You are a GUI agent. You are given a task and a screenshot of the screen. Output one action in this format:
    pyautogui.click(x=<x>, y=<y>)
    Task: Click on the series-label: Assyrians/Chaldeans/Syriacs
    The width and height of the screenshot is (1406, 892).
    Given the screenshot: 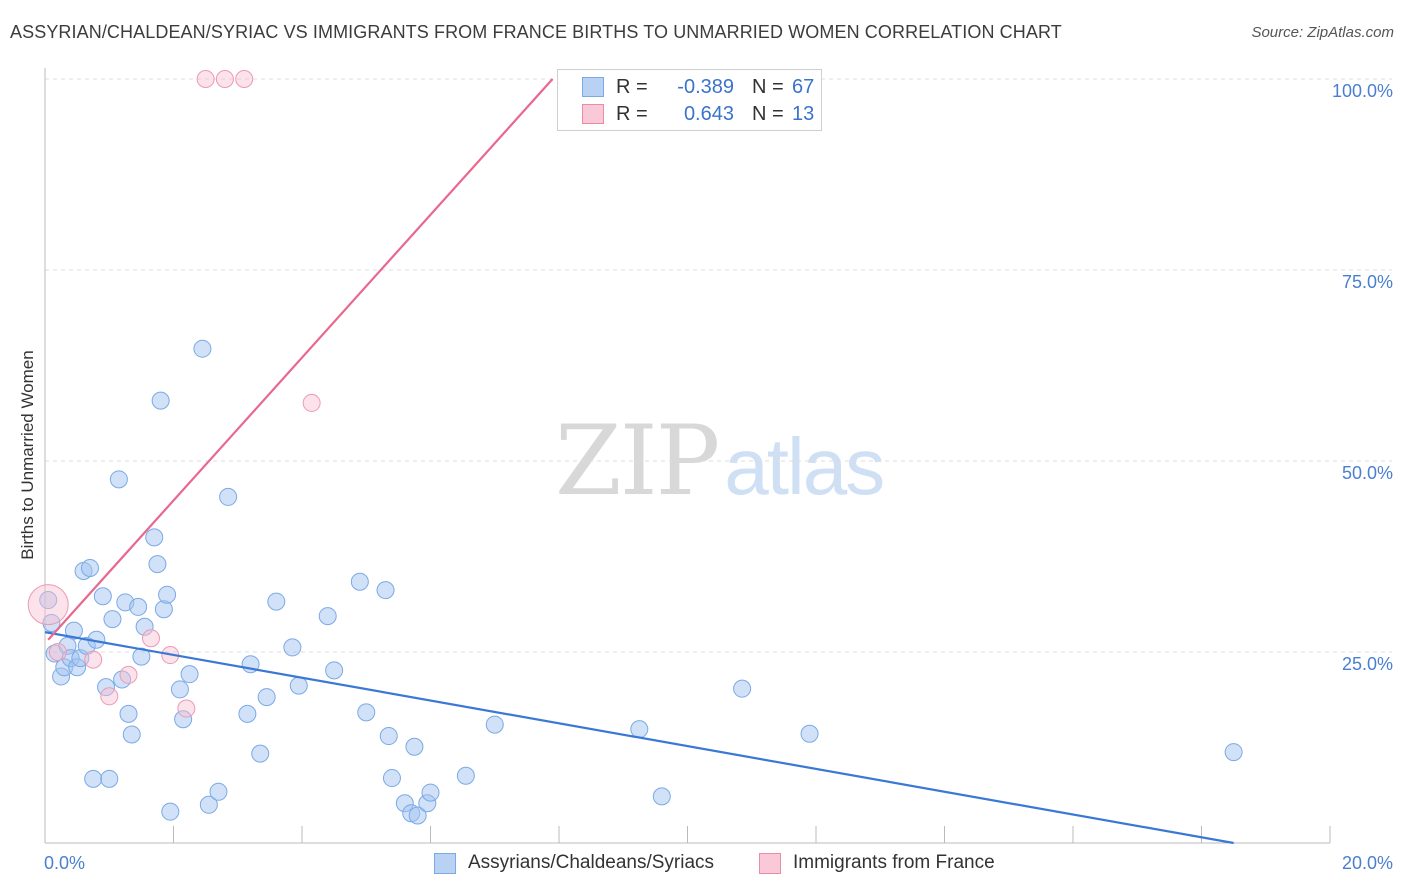 What is the action you would take?
    pyautogui.click(x=591, y=862)
    